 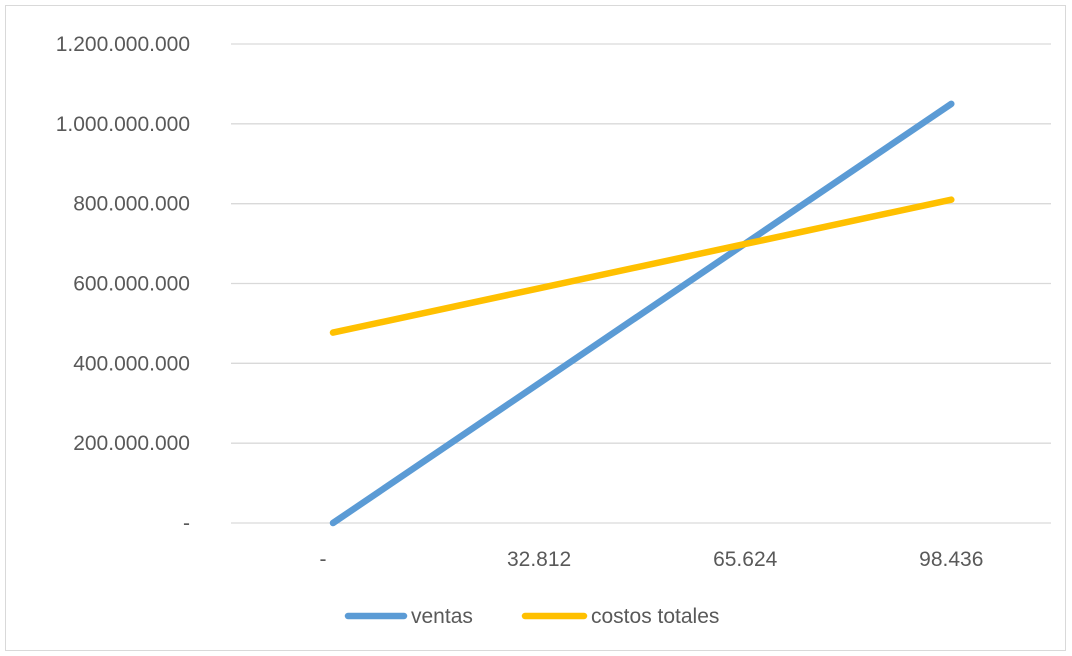 What do you see at coordinates (655, 616) in the screenshot?
I see `legend-label: costos totales` at bounding box center [655, 616].